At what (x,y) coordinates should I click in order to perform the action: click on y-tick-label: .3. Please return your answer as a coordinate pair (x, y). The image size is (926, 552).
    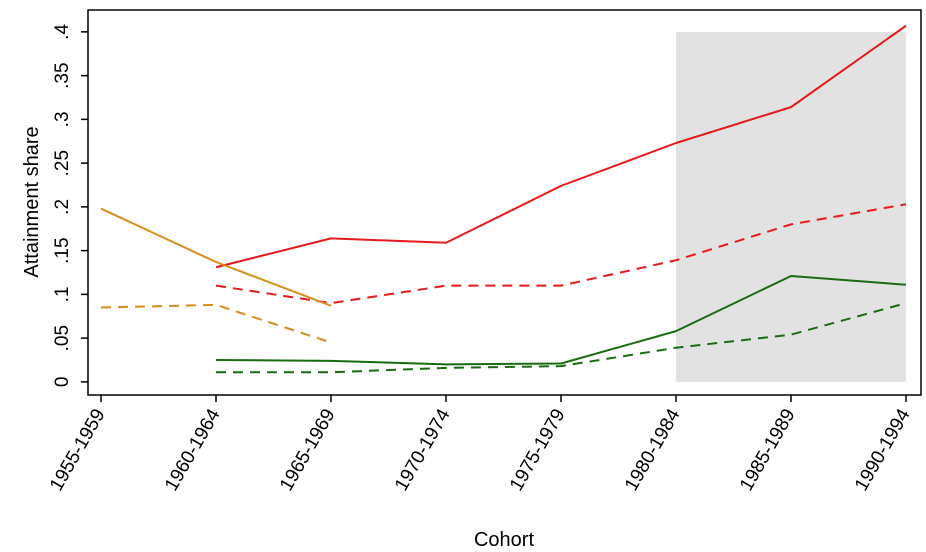
    Looking at the image, I should click on (62, 119).